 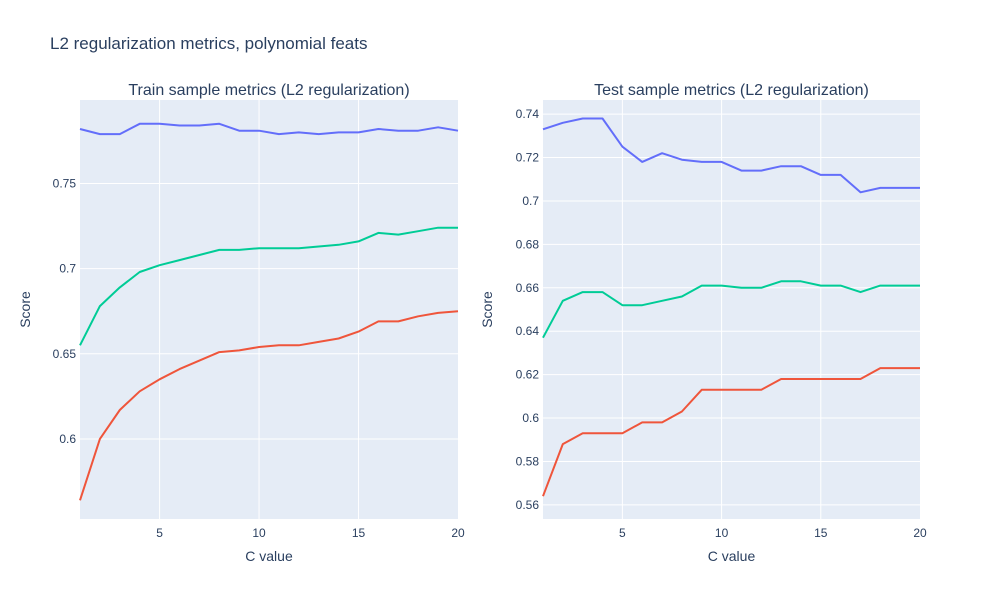 What do you see at coordinates (268, 90) in the screenshot?
I see `subplot-title: Train sample metrics (L2 regularization)` at bounding box center [268, 90].